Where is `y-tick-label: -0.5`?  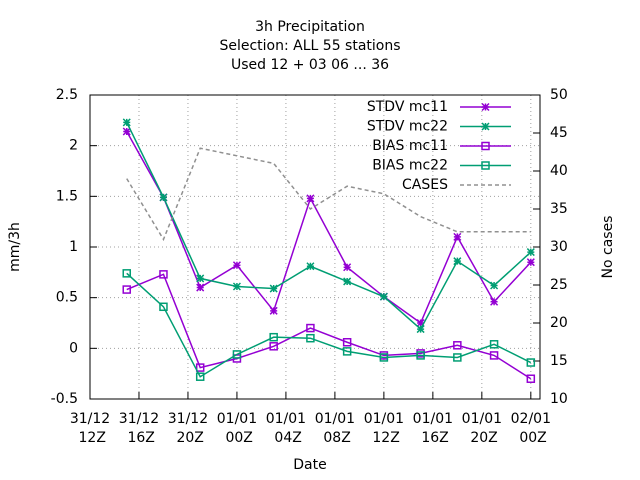 y-tick-label: -0.5 is located at coordinates (64, 399).